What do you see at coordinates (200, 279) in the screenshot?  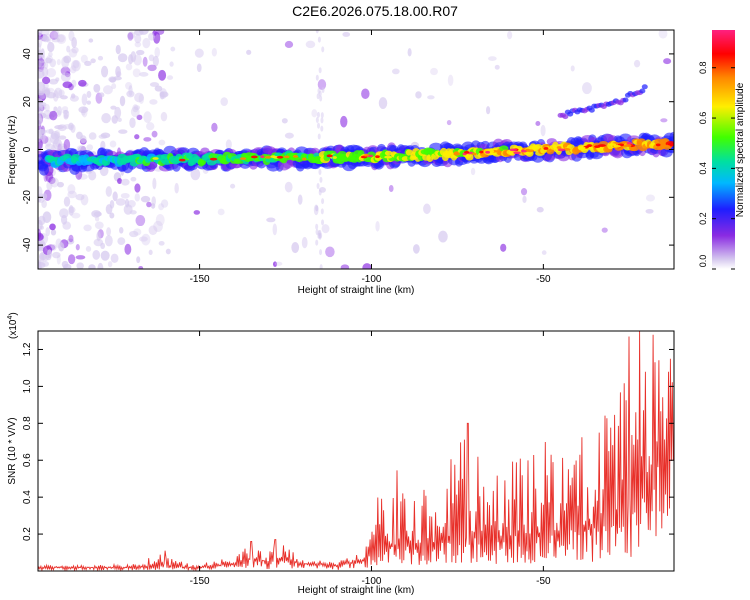 I see `spectrogram-x-tick-label: -150` at bounding box center [200, 279].